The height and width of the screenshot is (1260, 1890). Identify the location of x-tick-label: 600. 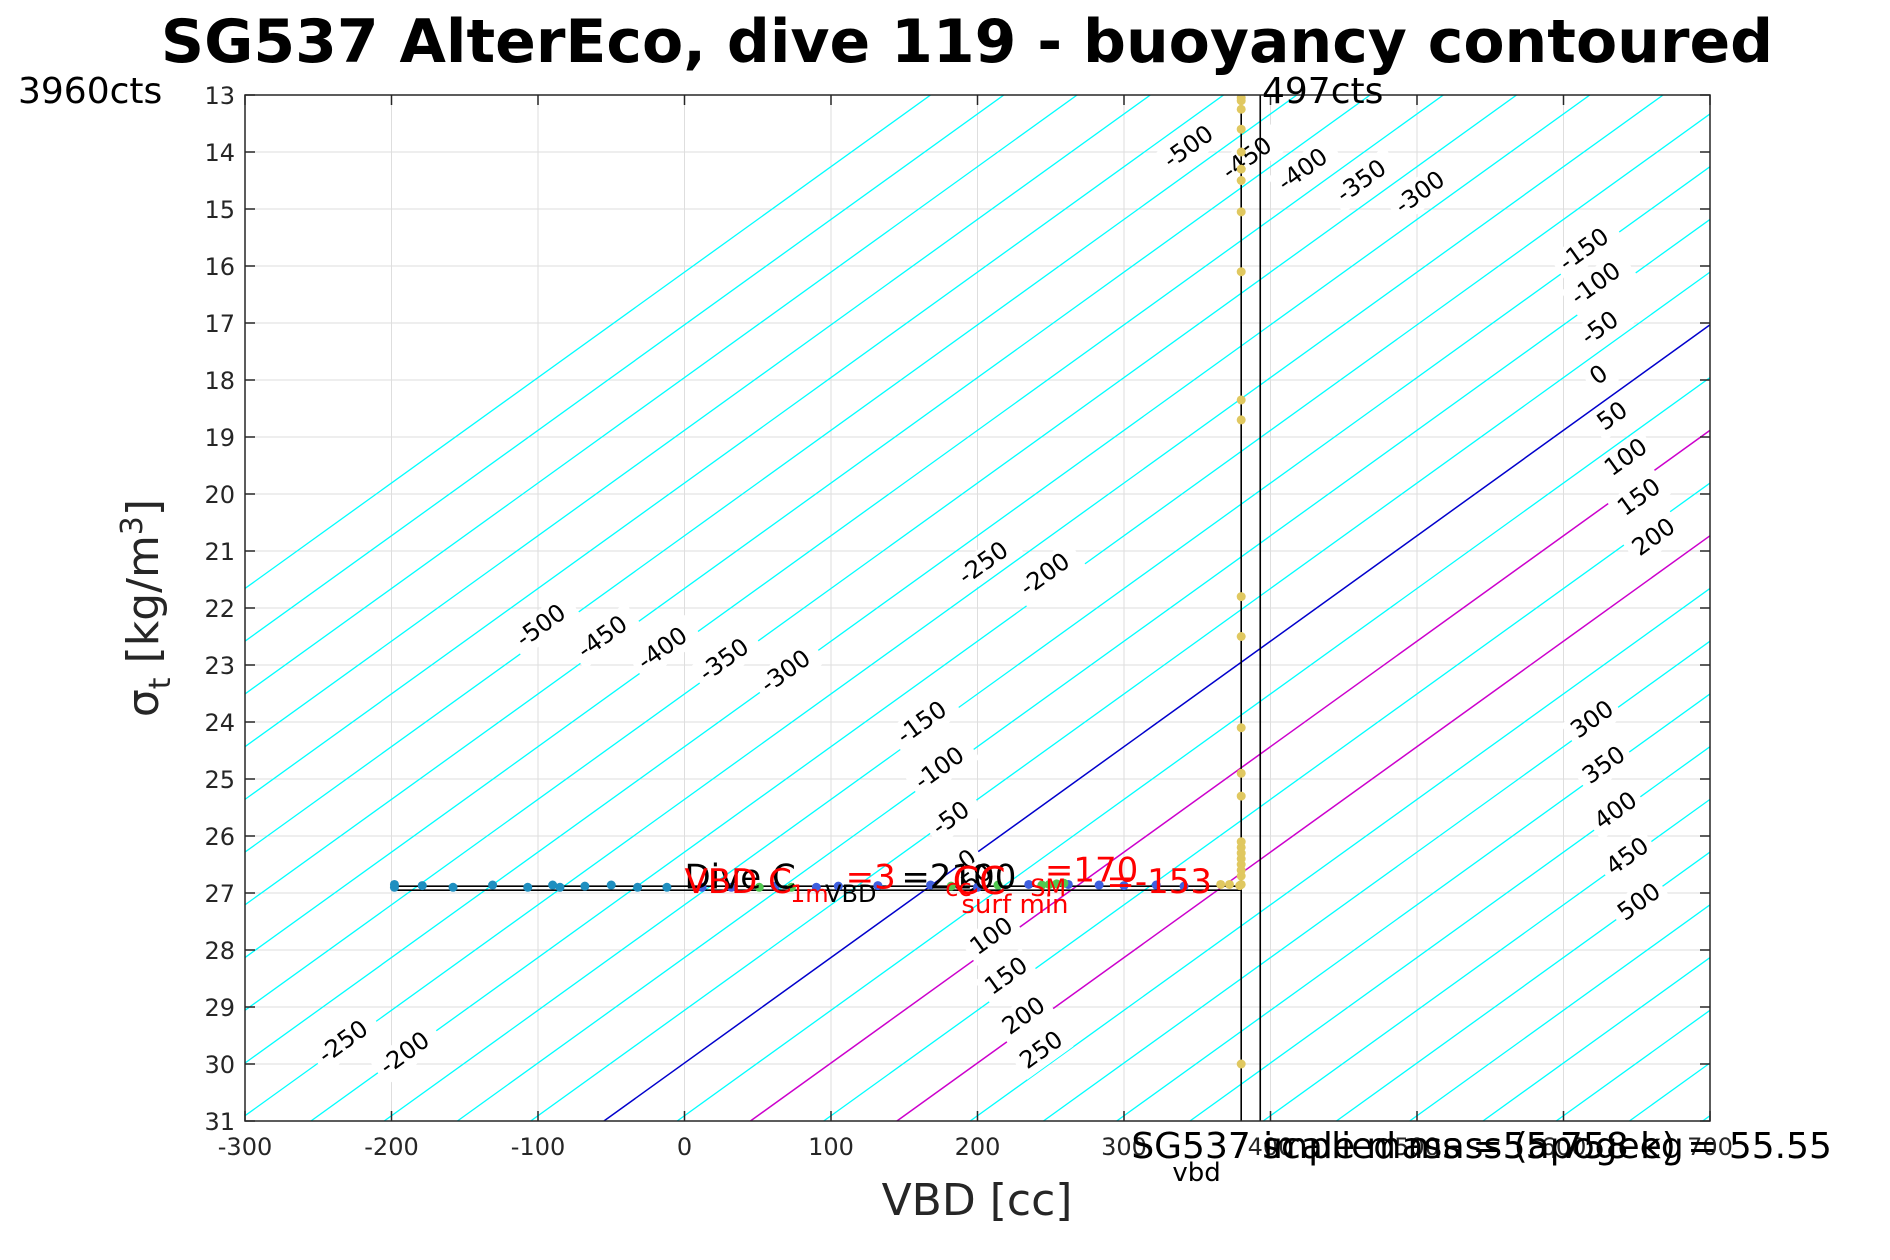
(1564, 1147).